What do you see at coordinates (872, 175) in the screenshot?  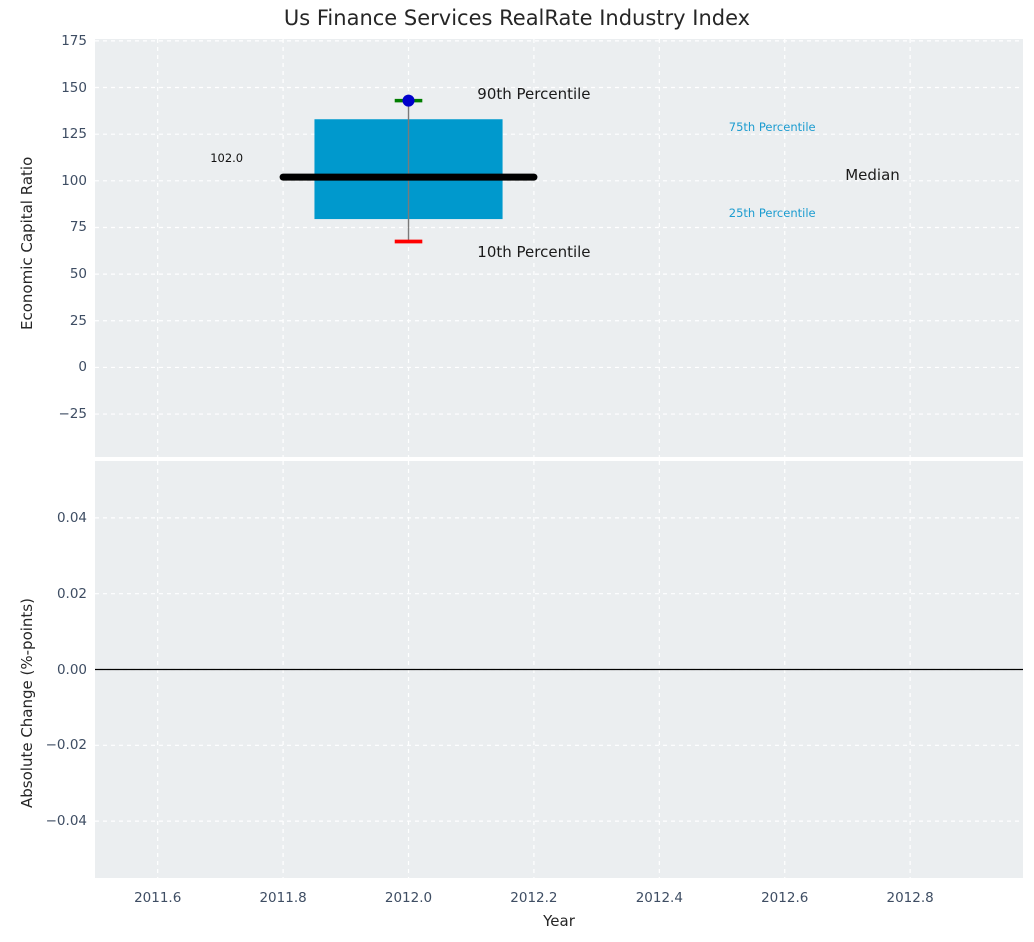 I see `annotation-median: Median` at bounding box center [872, 175].